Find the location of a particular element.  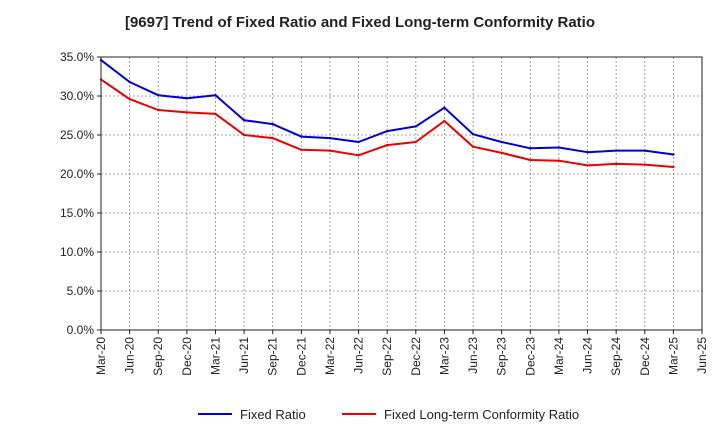

y-axis-ticks: 0.0% 5.0% 10.0% 15.0% 20.0% 25.0% 30.0% 35.0% is located at coordinates (80, 193).